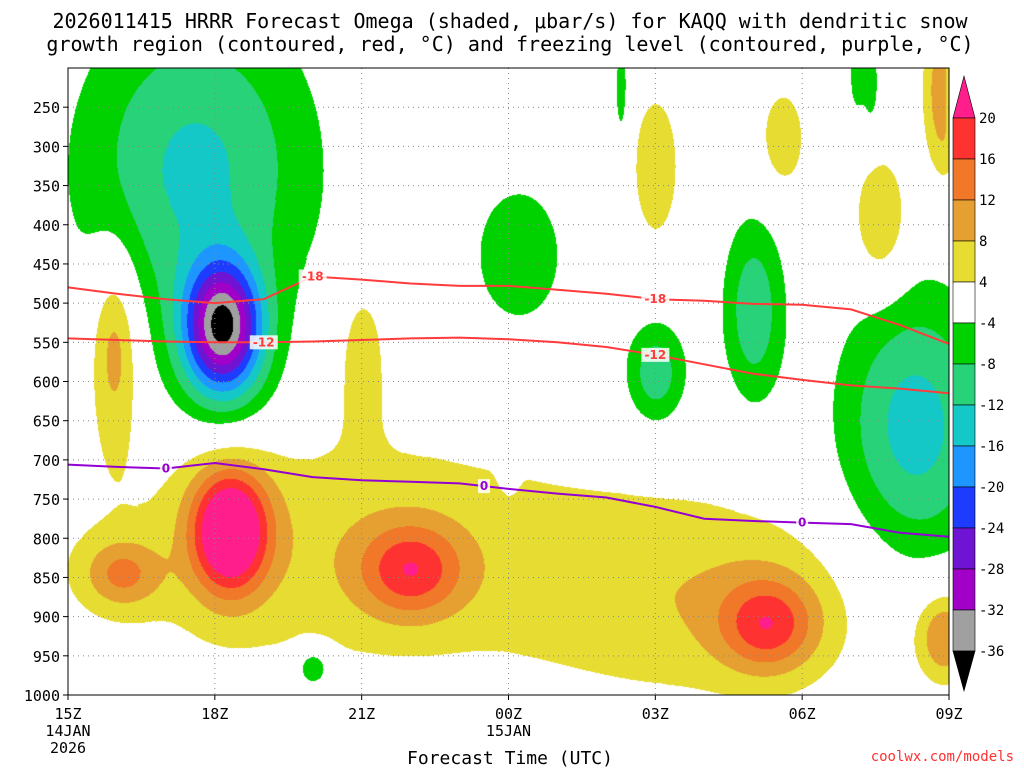 The width and height of the screenshot is (1024, 768). Describe the element at coordinates (802, 714) in the screenshot. I see `x-tick-label: 06Z` at that location.